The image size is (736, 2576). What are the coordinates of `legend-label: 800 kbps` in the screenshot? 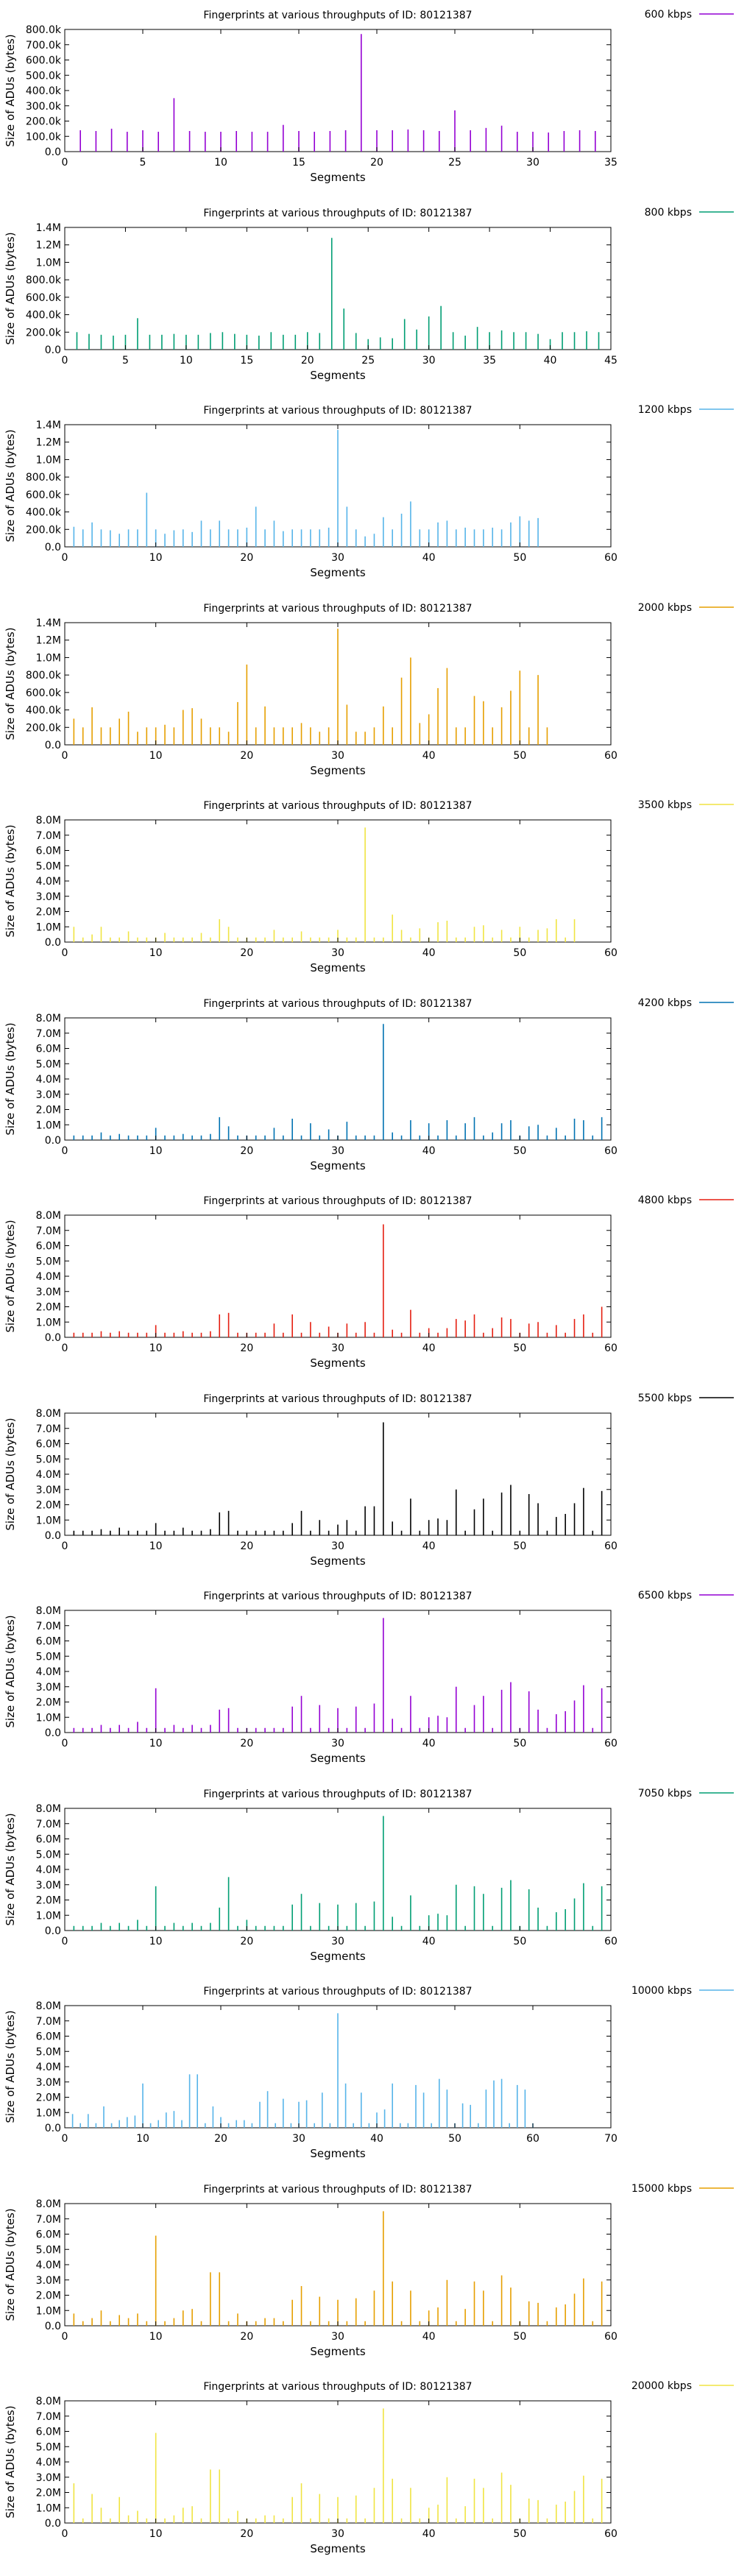 It's located at (668, 213).